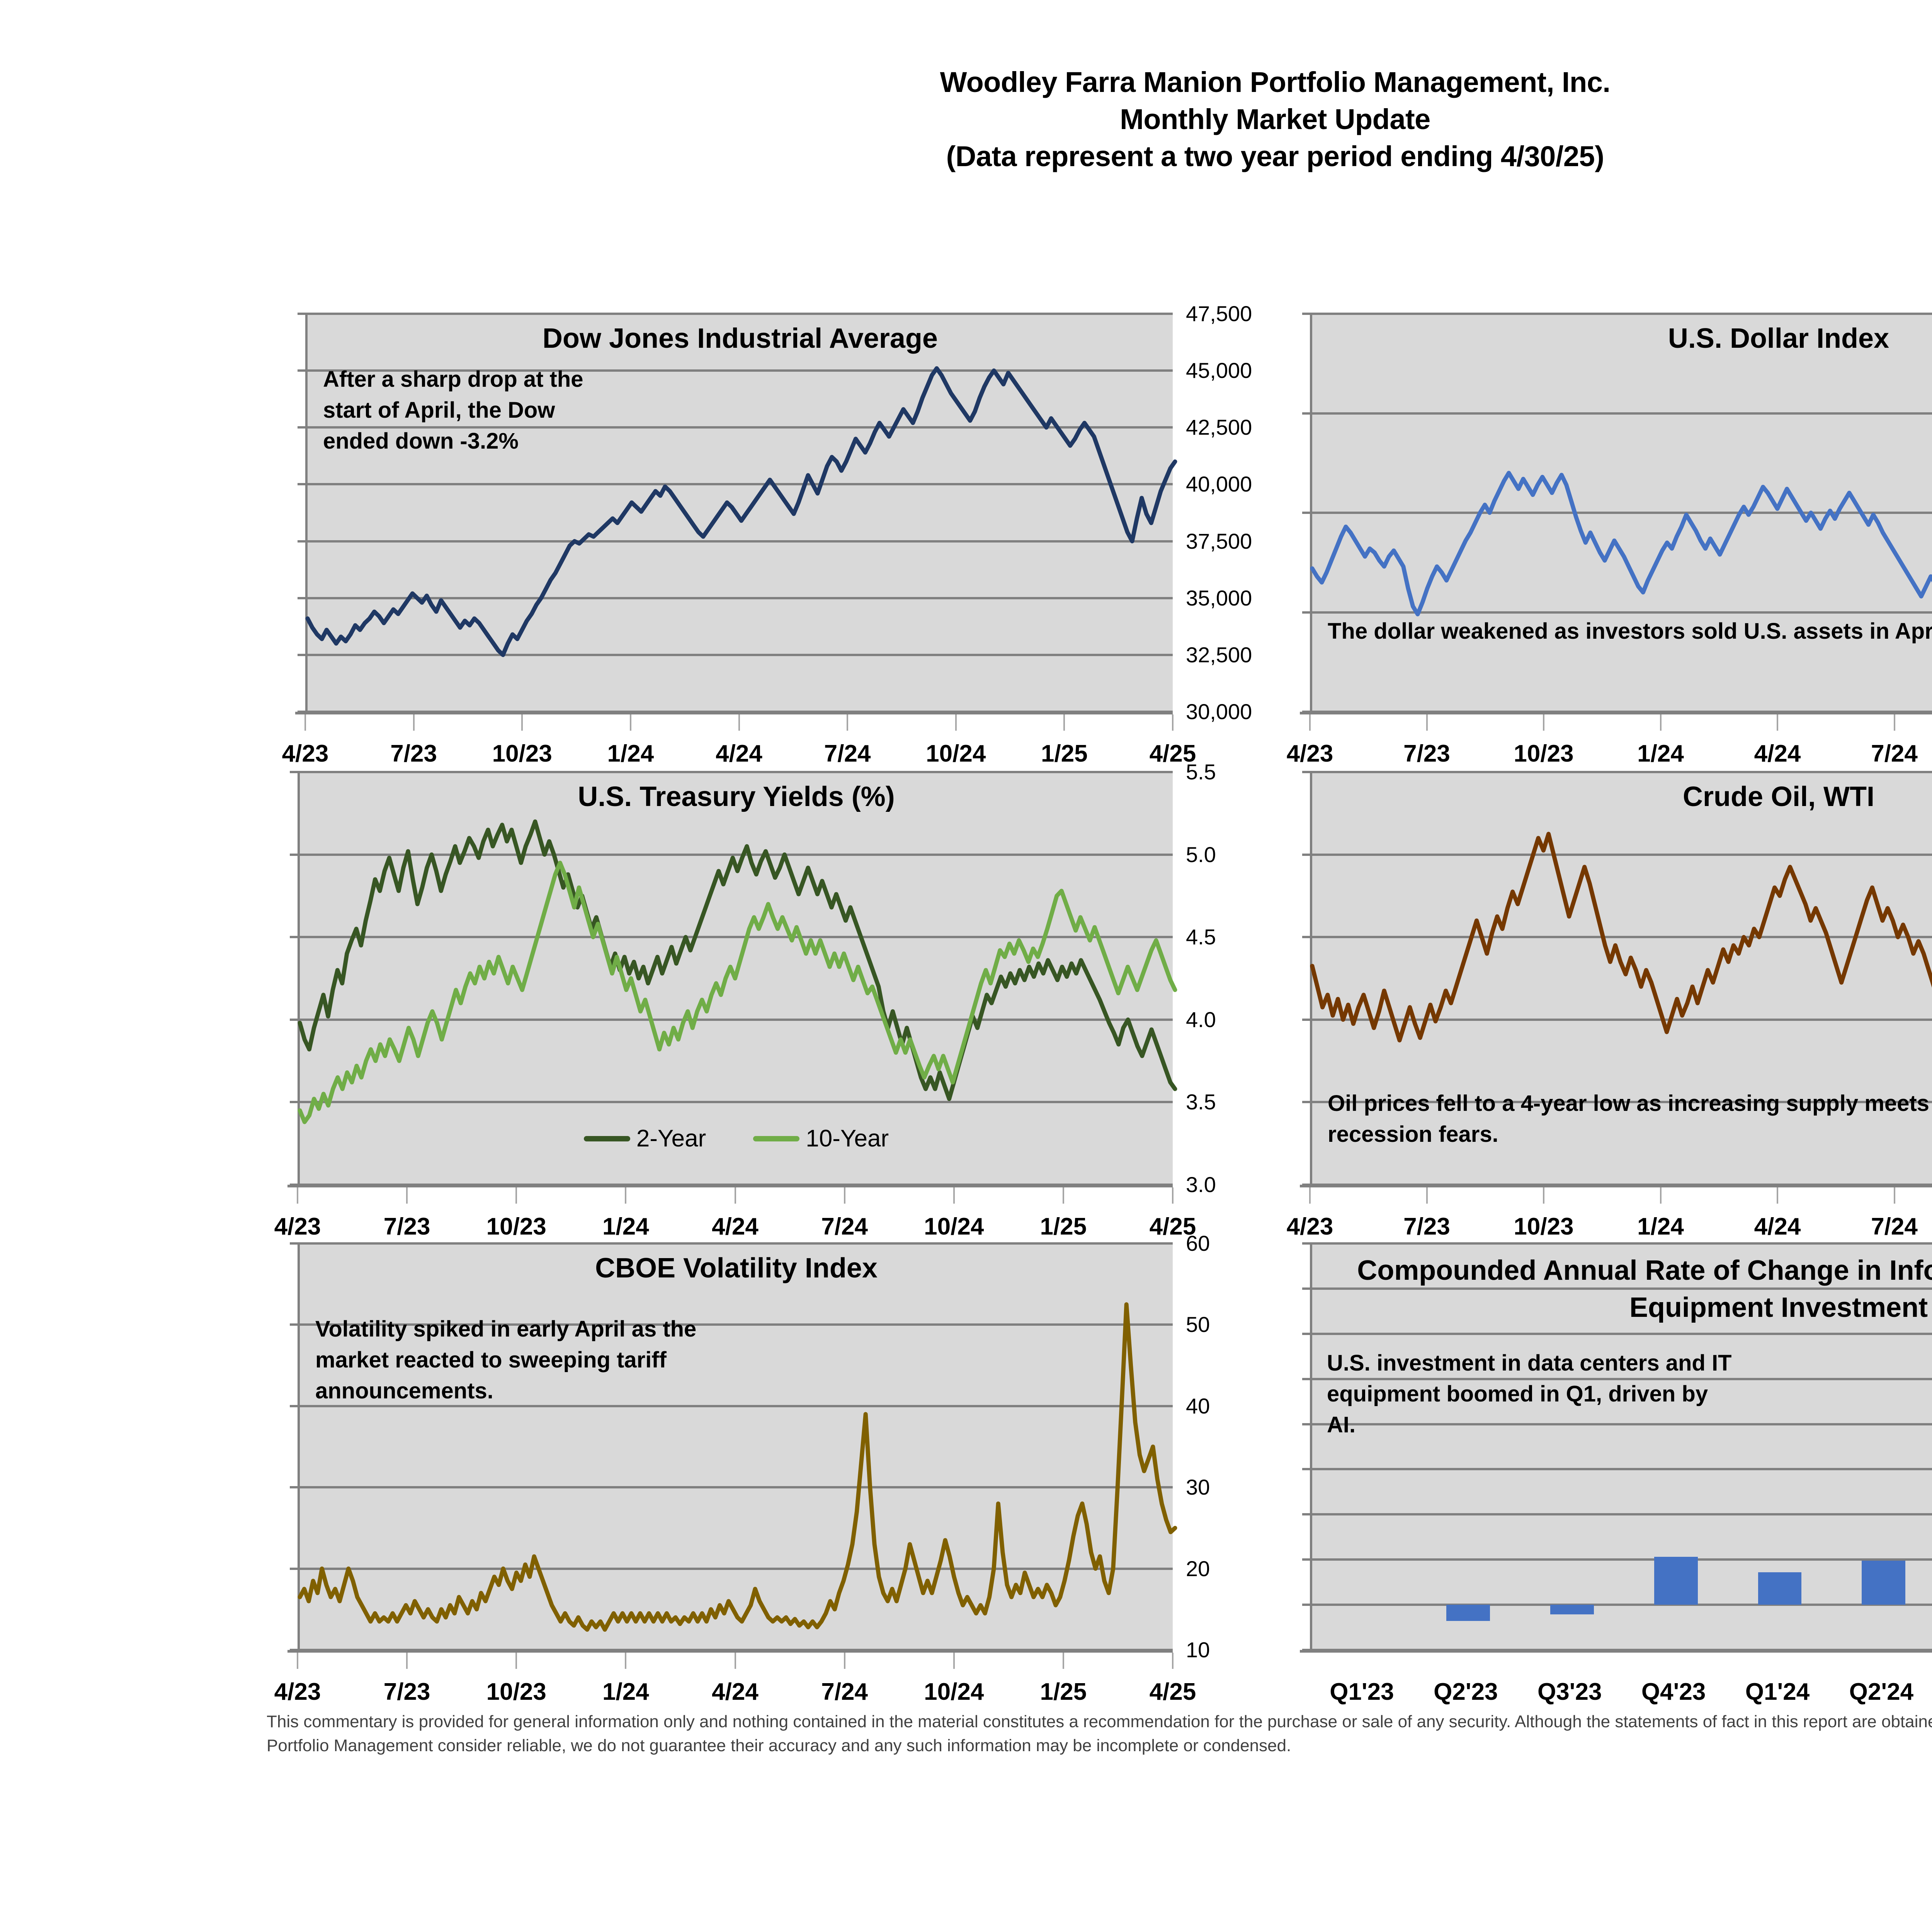 This screenshot has height=1932, width=1932. What do you see at coordinates (1219, 712) in the screenshot?
I see `y-axis-tick-label: 30,000` at bounding box center [1219, 712].